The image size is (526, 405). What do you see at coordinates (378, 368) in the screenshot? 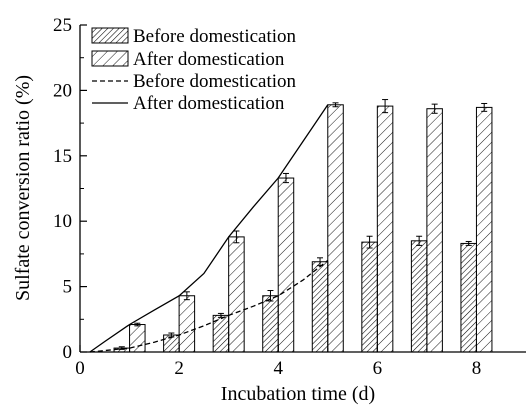
I see `x-tick-label: 6` at bounding box center [378, 368].